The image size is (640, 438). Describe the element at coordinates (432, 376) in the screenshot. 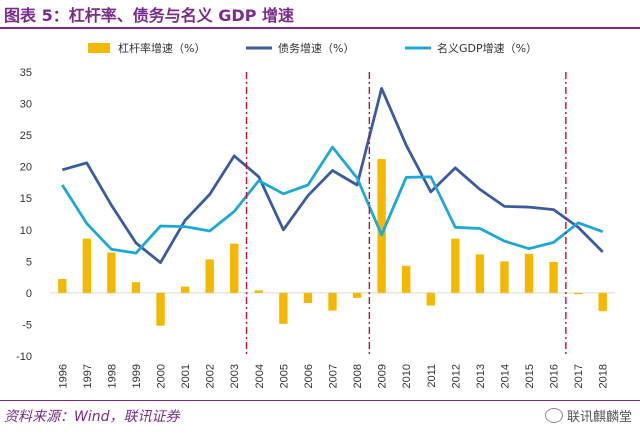

I see `x-tick-label: 2011` at that location.